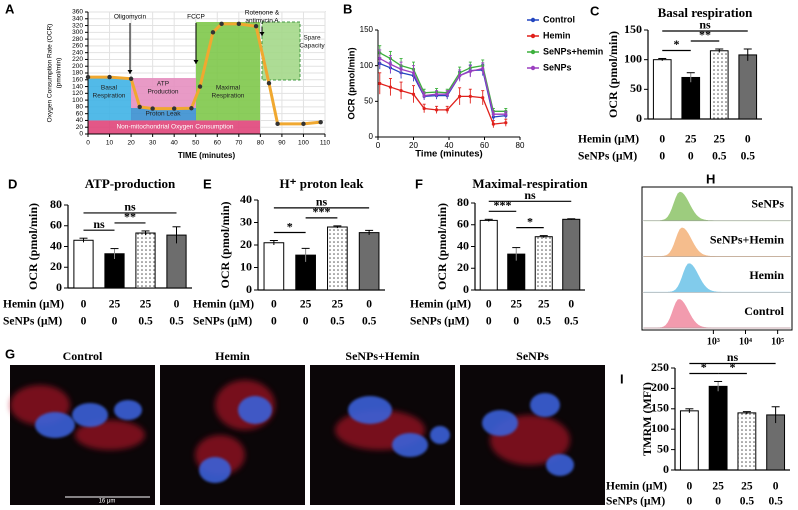  Describe the element at coordinates (88, 143) in the screenshot. I see `x-tick-label: 0` at that location.